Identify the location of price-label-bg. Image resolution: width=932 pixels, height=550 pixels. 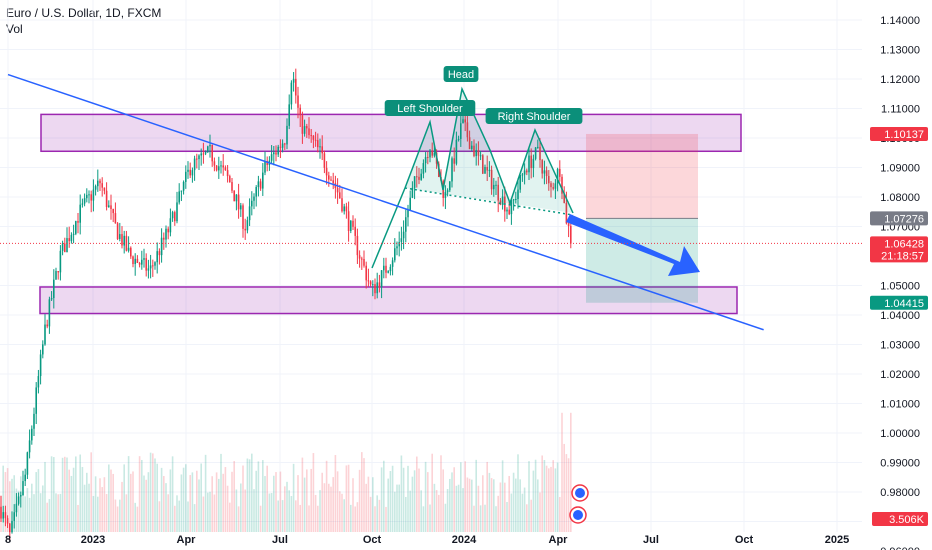
(899, 133).